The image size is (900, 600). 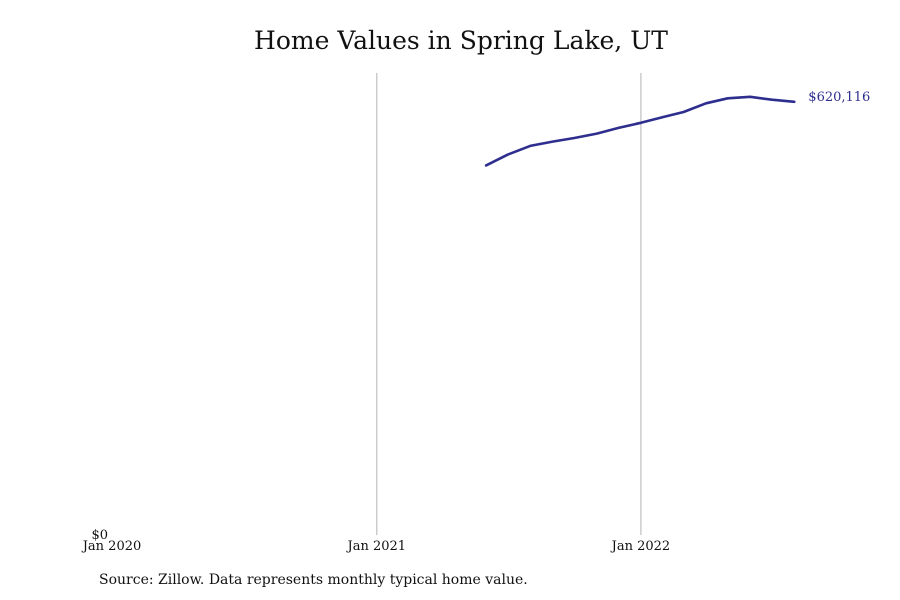 I want to click on chart-title: Home Values in Spring Lake, UT, so click(x=461, y=40).